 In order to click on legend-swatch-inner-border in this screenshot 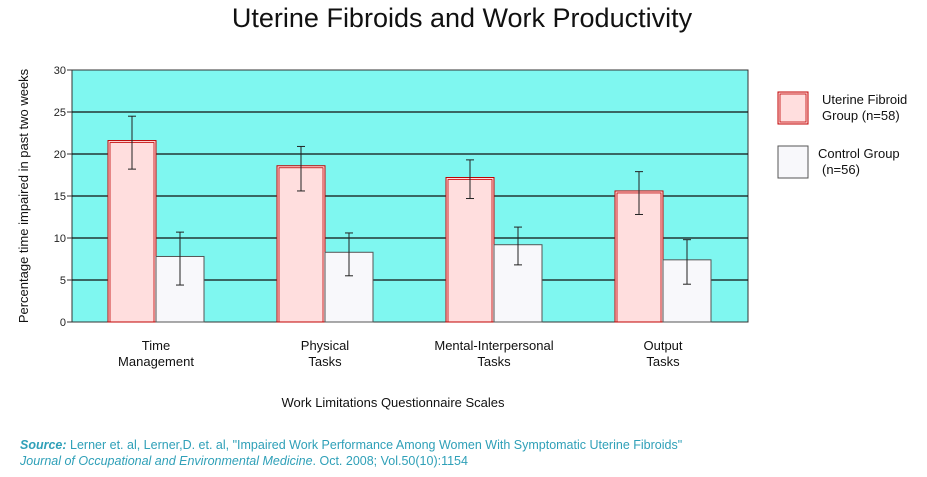, I will do `click(793, 108)`.